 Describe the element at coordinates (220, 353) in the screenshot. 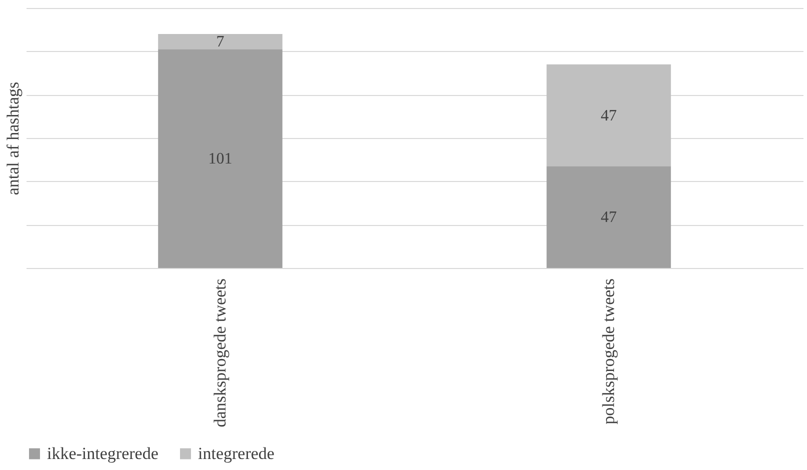

I see `x-tick-label: dansksprogede tweets` at that location.